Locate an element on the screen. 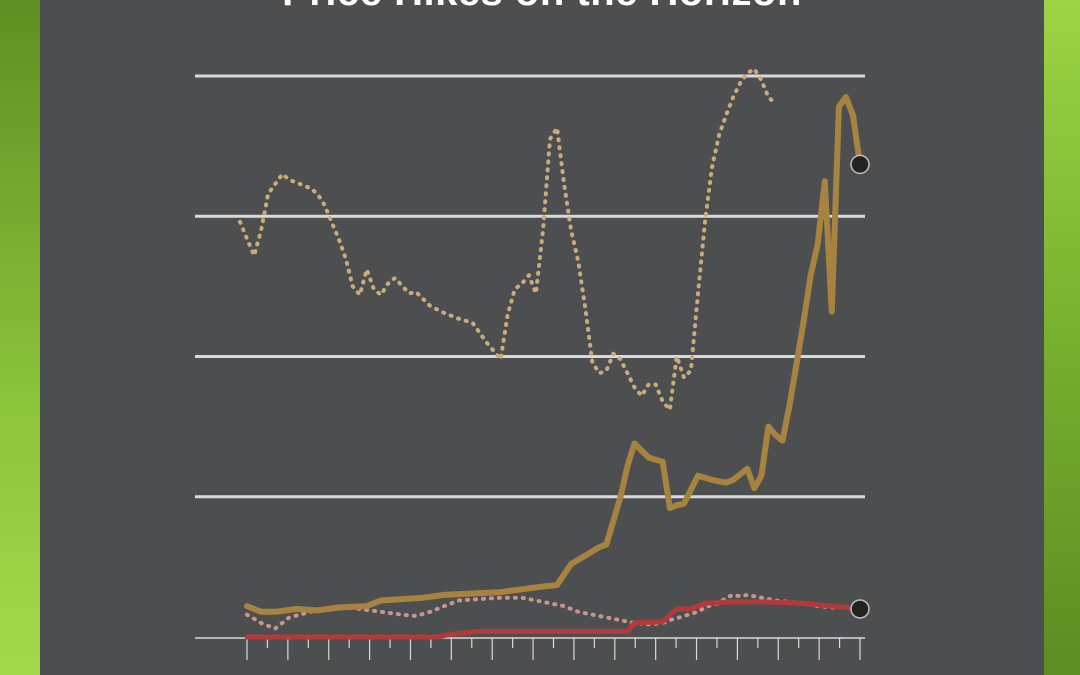 The width and height of the screenshot is (1080, 675). chart-title: Price Hikes on the Horizon is located at coordinates (542, 7).